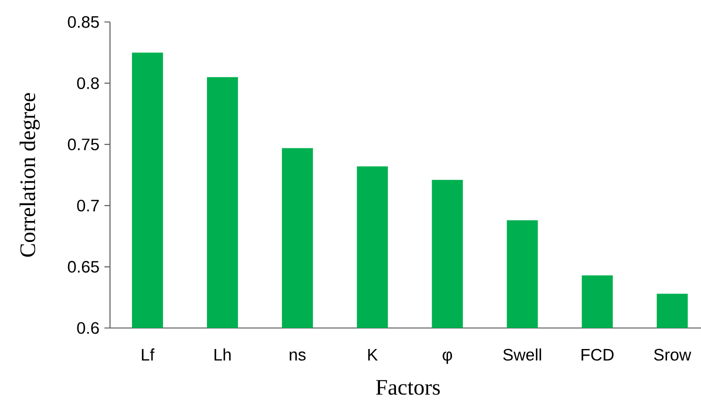  I want to click on x-tick-label: Srow, so click(673, 354).